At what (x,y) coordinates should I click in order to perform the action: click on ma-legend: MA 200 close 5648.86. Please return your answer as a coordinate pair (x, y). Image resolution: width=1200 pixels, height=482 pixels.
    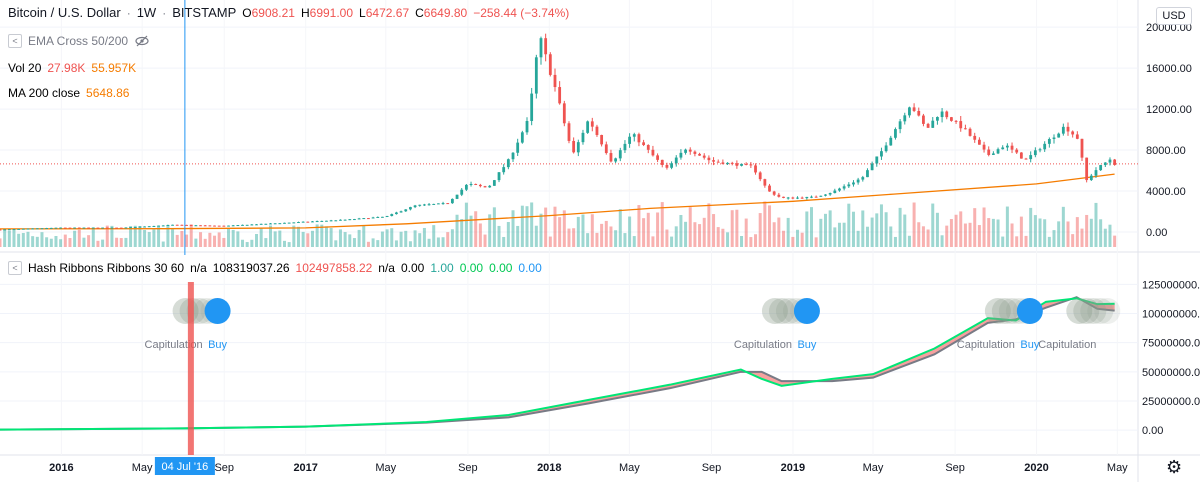
    Looking at the image, I should click on (68, 93).